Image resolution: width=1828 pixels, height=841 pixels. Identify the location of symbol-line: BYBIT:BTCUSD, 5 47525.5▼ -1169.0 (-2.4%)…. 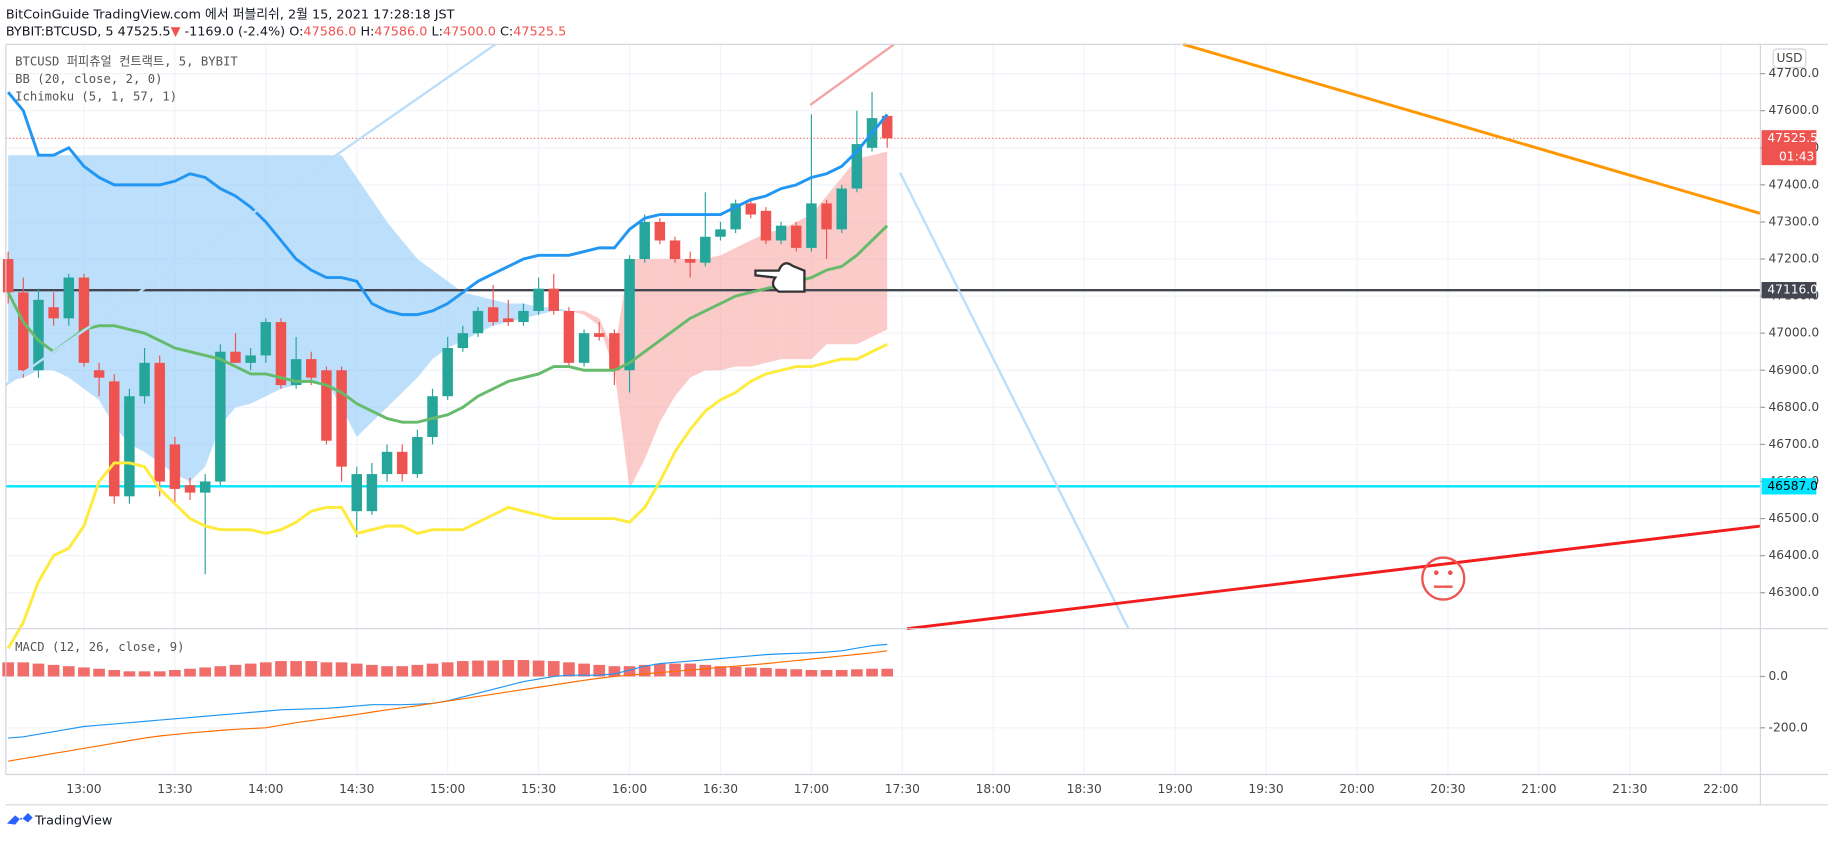
(286, 31).